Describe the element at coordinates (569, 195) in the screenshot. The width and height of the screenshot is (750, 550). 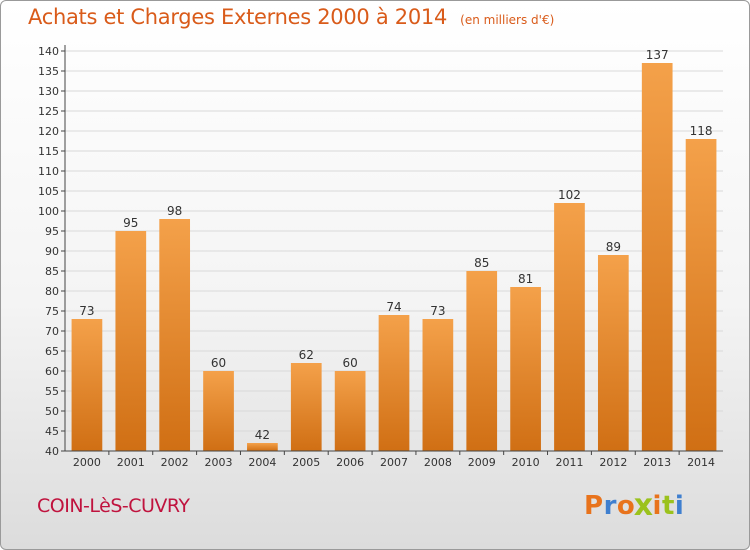
I see `data-label: 102` at that location.